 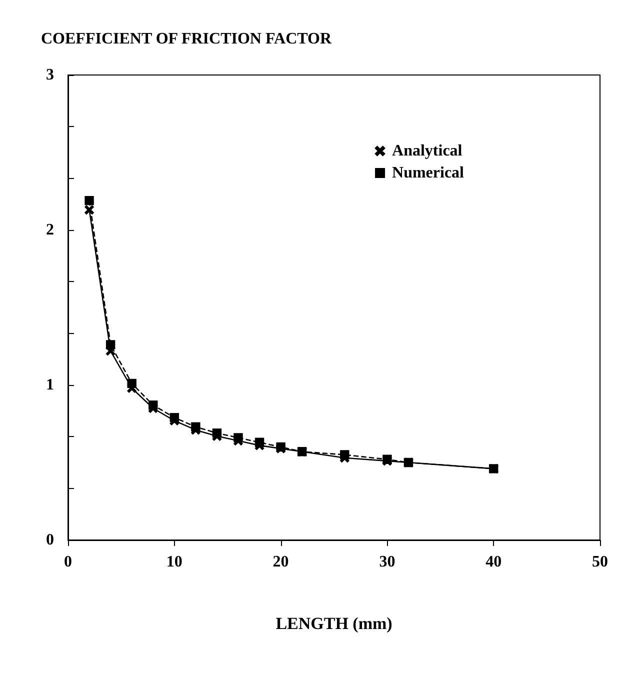 What do you see at coordinates (387, 562) in the screenshot?
I see `x-tick-label: 30` at bounding box center [387, 562].